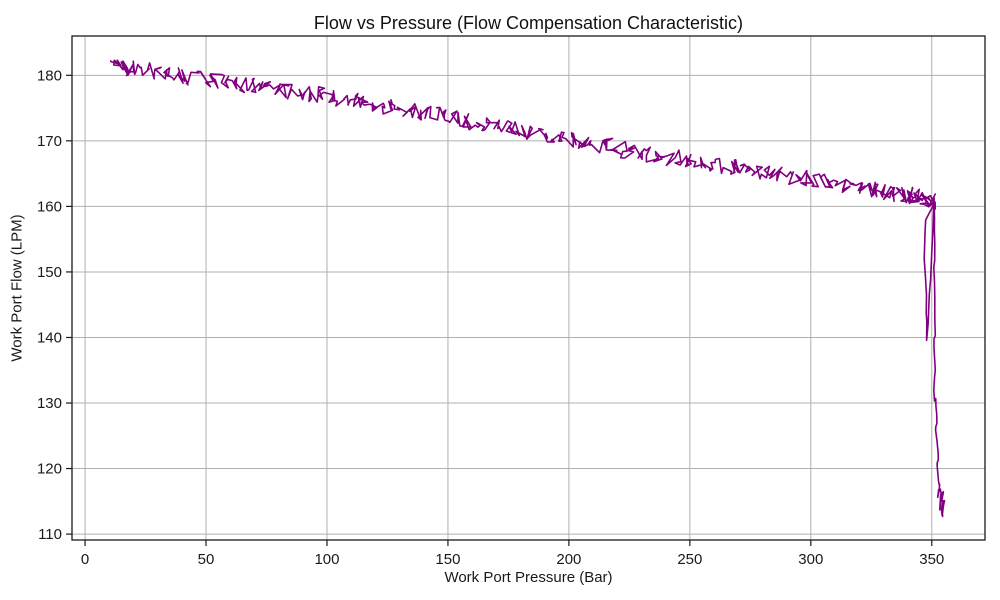  I want to click on y-tick-label: 130, so click(49, 403).